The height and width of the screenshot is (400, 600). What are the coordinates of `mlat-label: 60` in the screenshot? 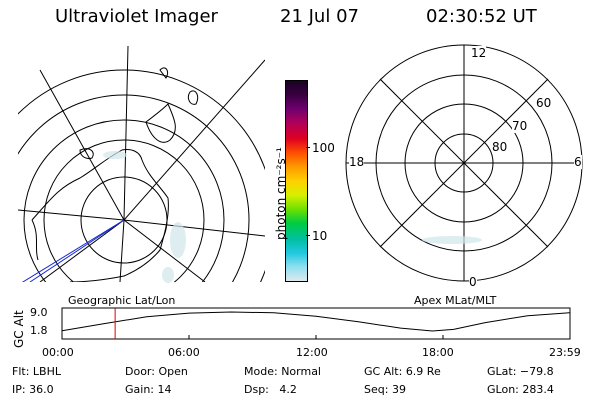 It's located at (544, 103).